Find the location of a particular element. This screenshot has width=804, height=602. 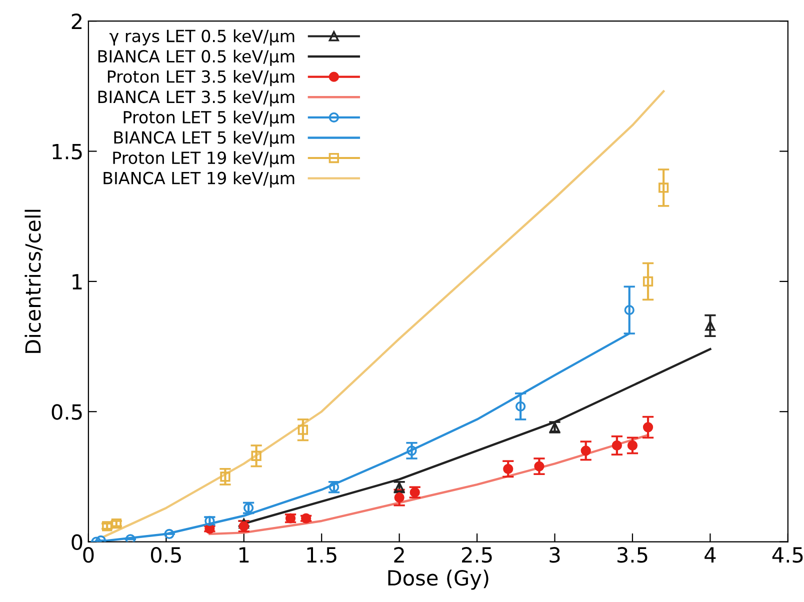

y-tick-label: 0.5 is located at coordinates (67, 412).